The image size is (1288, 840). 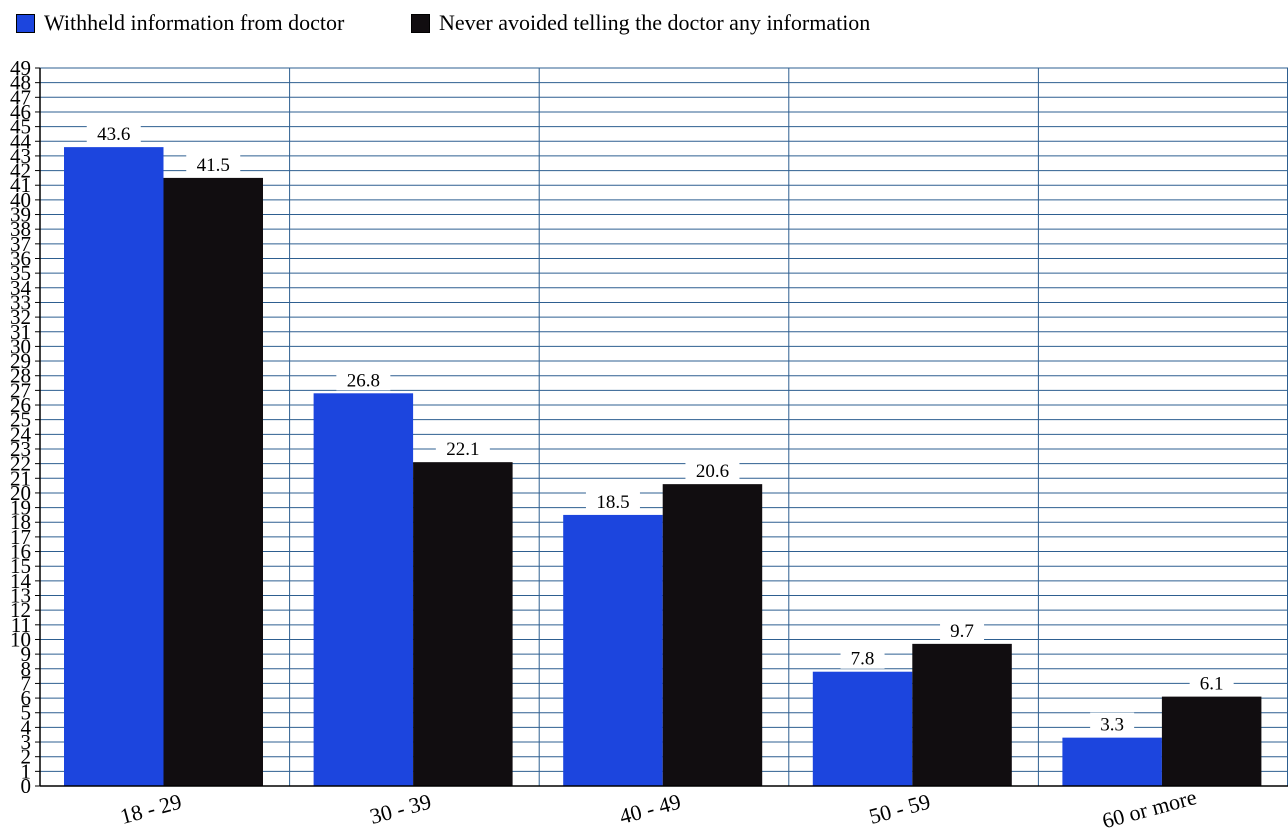 I want to click on y-tick-label-14: 14, so click(x=21, y=581).